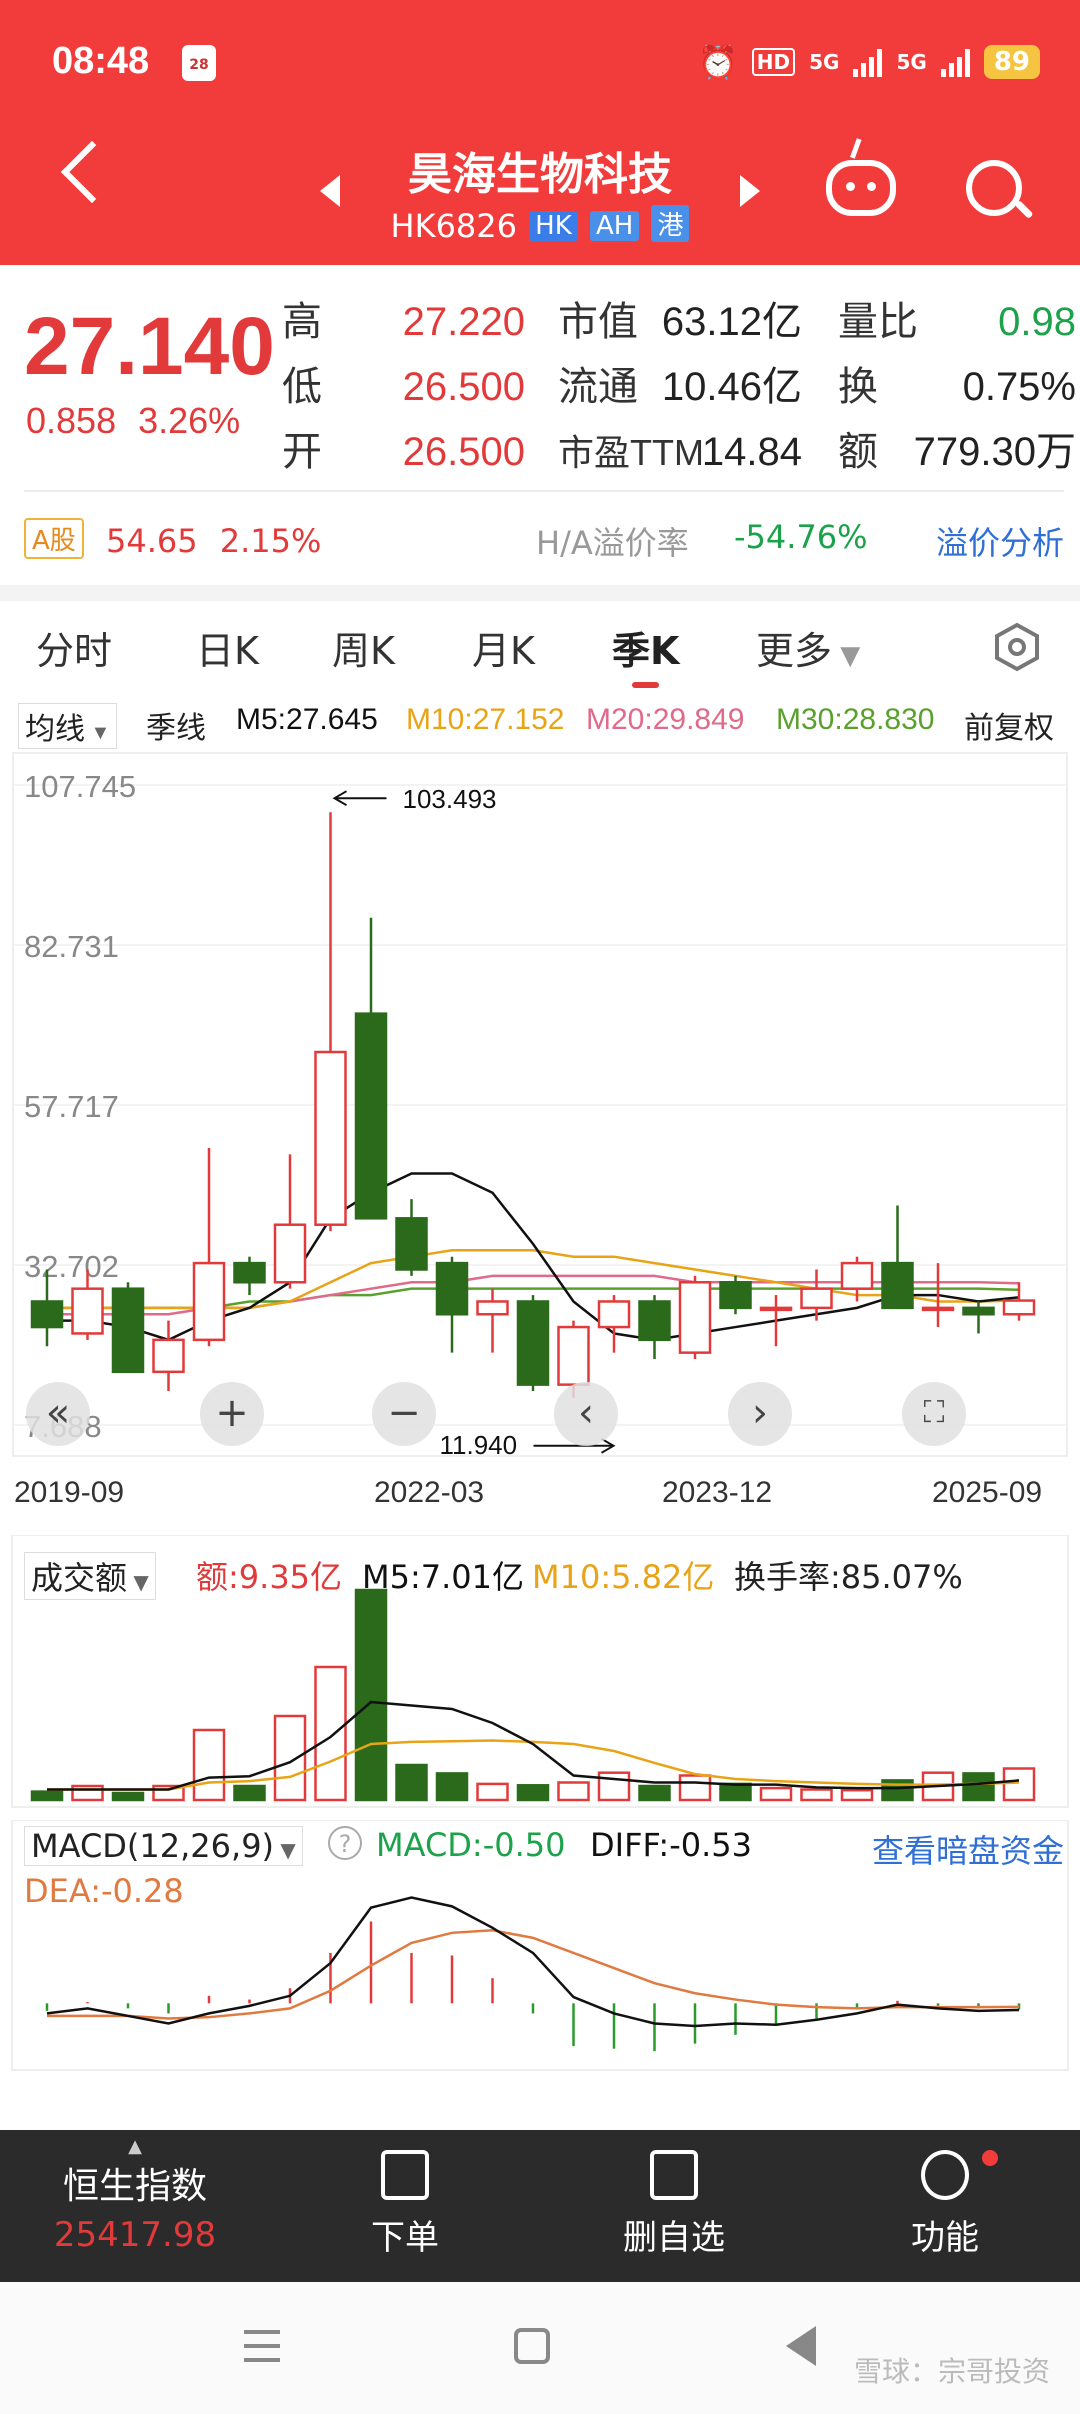 This screenshot has width=1080, height=2414. Describe the element at coordinates (540, 2206) in the screenshot. I see `bottom-bar: ▲ 恒生指数 25417.98 下单 删自选 功能` at that location.